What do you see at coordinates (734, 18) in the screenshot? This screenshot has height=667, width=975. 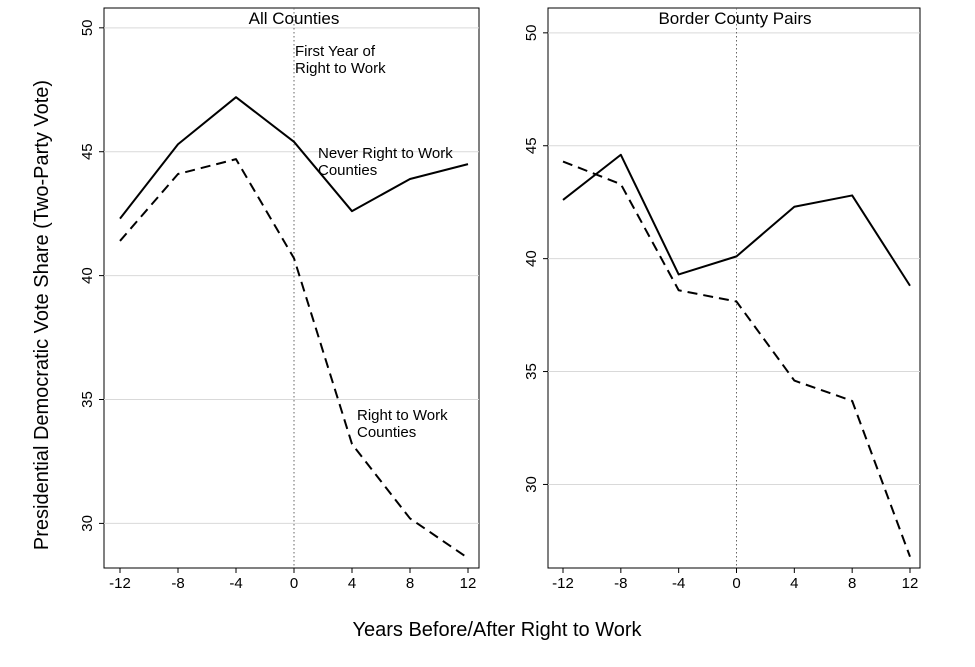 I see `panel-title: Border County Pairs` at bounding box center [734, 18].